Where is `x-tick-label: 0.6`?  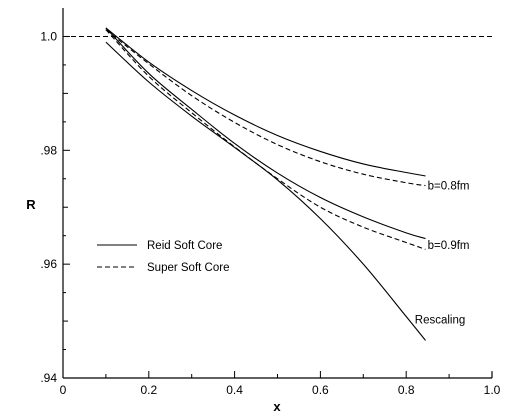 x-tick-label: 0.6 is located at coordinates (320, 390).